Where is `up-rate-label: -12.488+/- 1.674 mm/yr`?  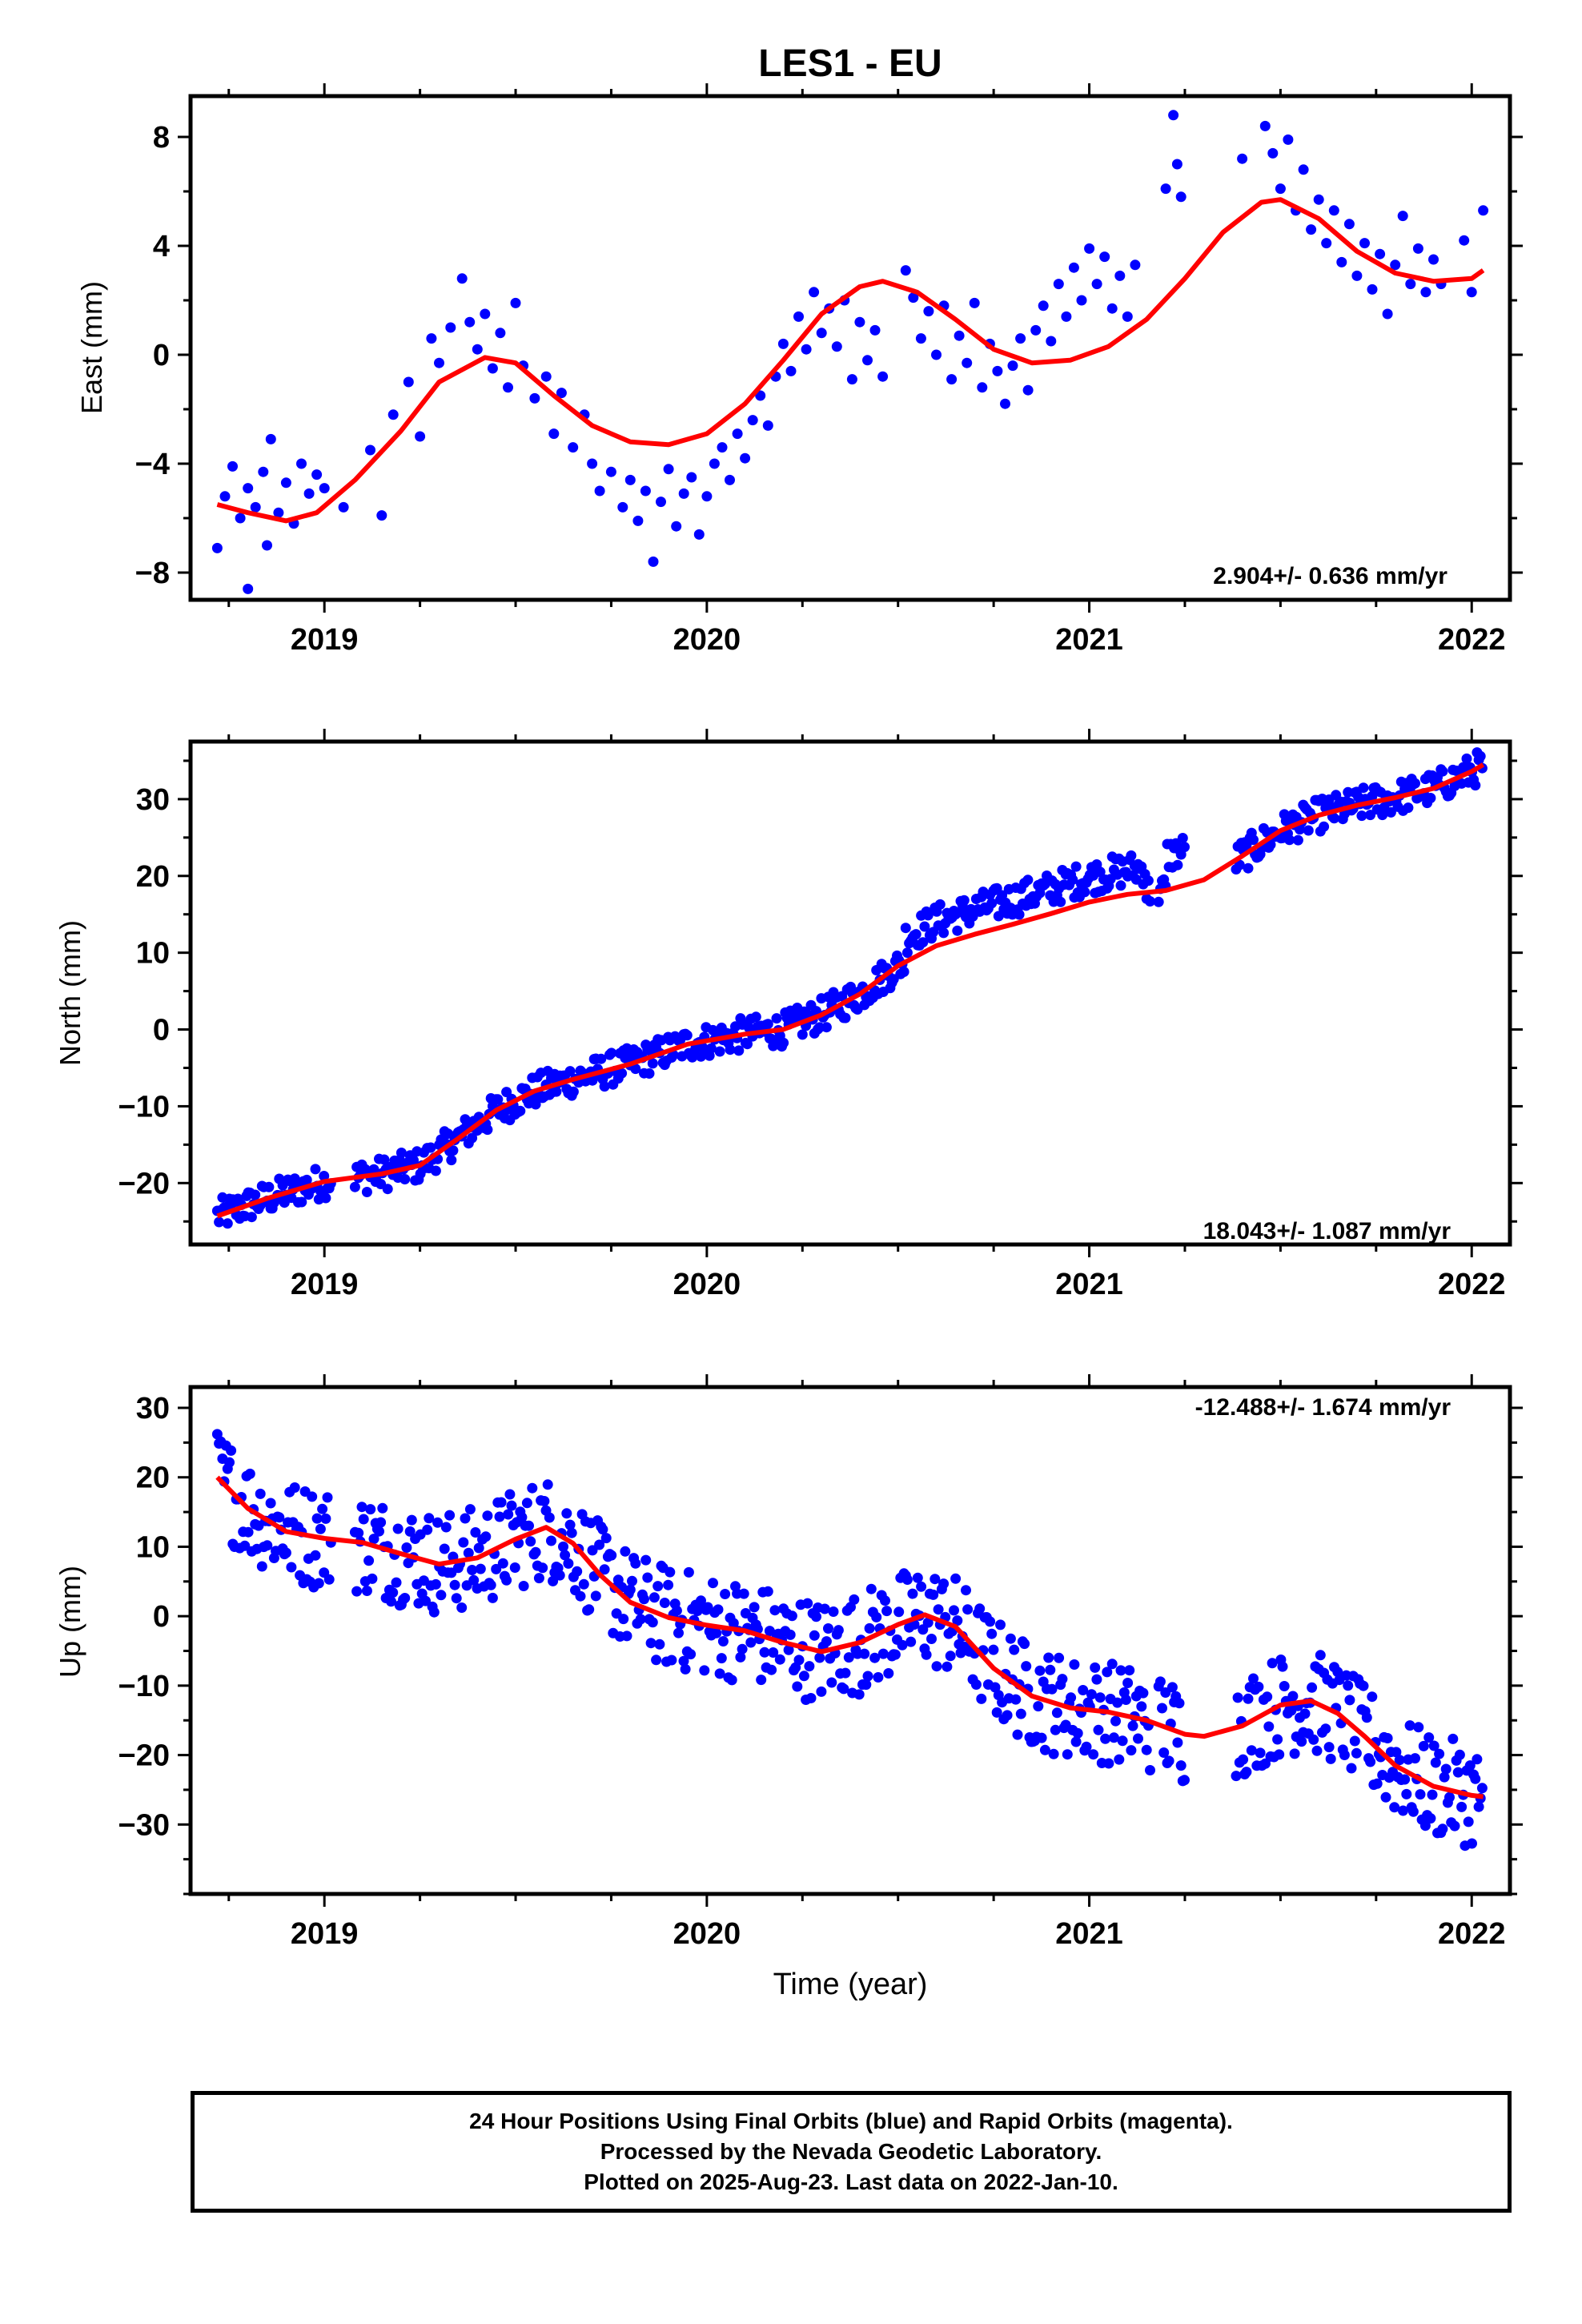 up-rate-label: -12.488+/- 1.674 mm/yr is located at coordinates (1324, 1407).